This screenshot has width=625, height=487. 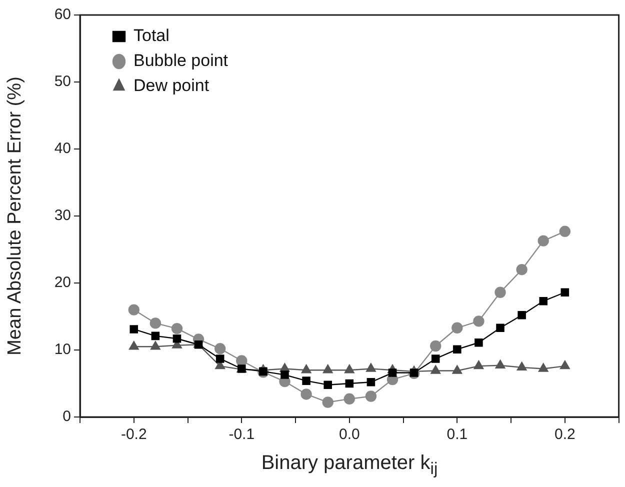 What do you see at coordinates (62, 149) in the screenshot?
I see `y-tick-label: 40` at bounding box center [62, 149].